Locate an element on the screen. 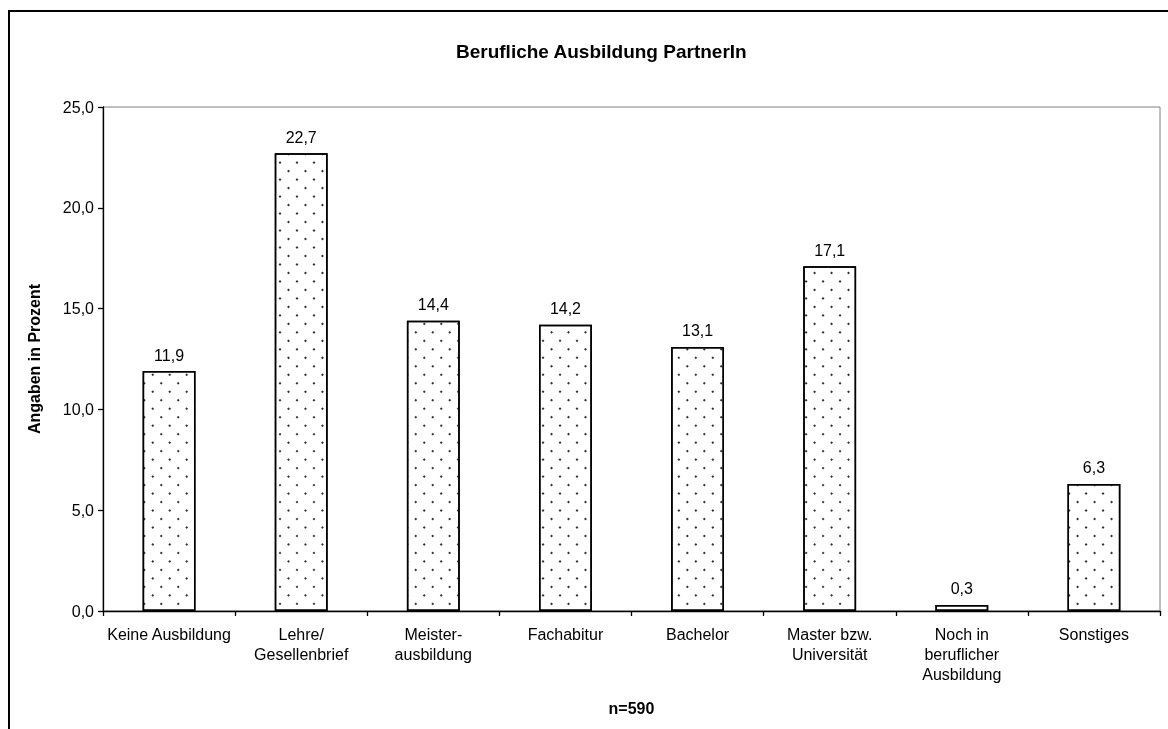  data-label: 6,3 is located at coordinates (1094, 468).